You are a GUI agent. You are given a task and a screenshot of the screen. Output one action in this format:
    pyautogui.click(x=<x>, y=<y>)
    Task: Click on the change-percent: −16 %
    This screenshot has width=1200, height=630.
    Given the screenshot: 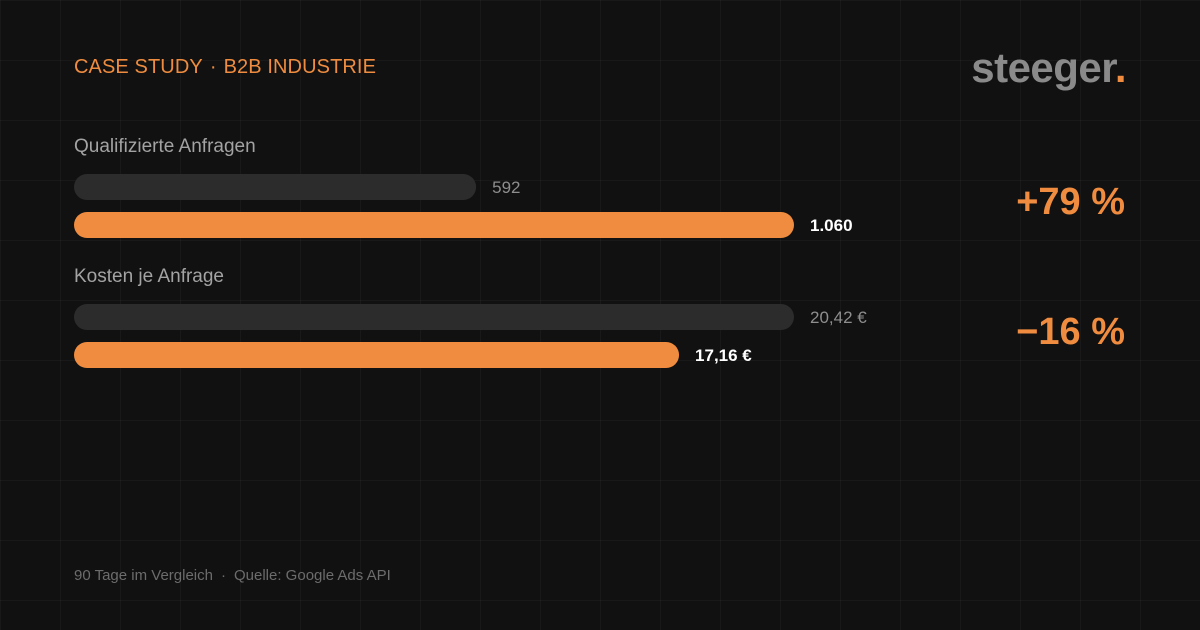 What is the action you would take?
    pyautogui.click(x=1070, y=332)
    